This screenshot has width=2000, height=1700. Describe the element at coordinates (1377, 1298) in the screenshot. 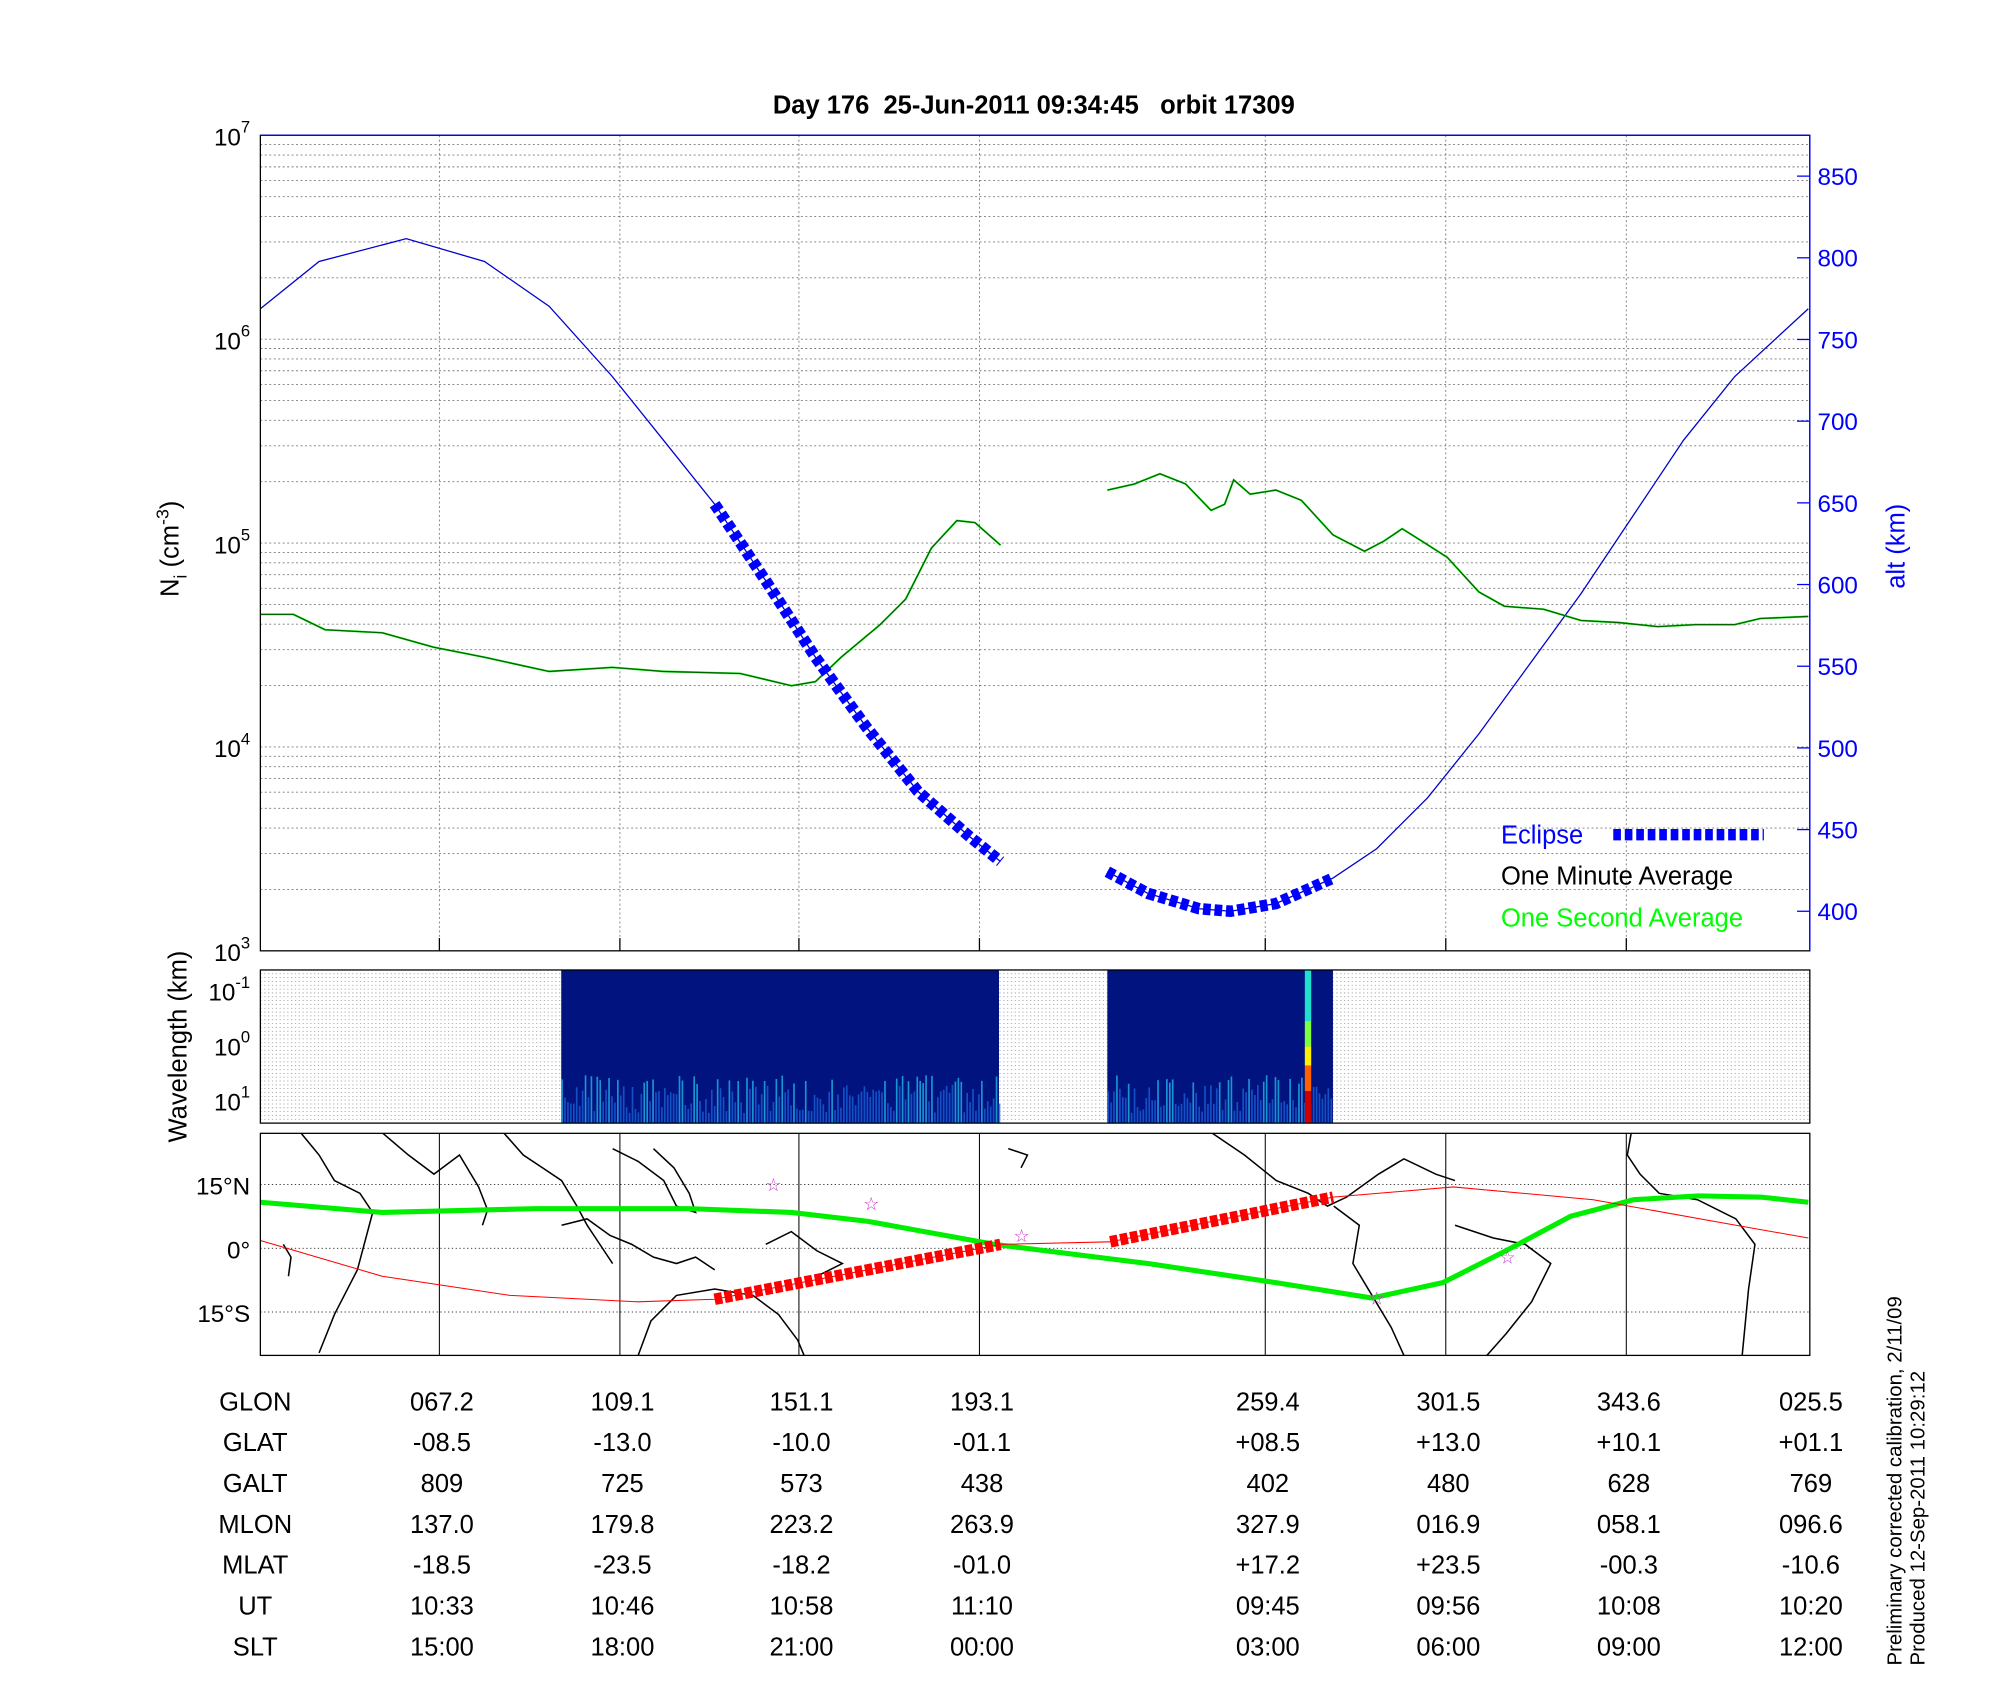

I see `station-star-icon: ☆` at that location.